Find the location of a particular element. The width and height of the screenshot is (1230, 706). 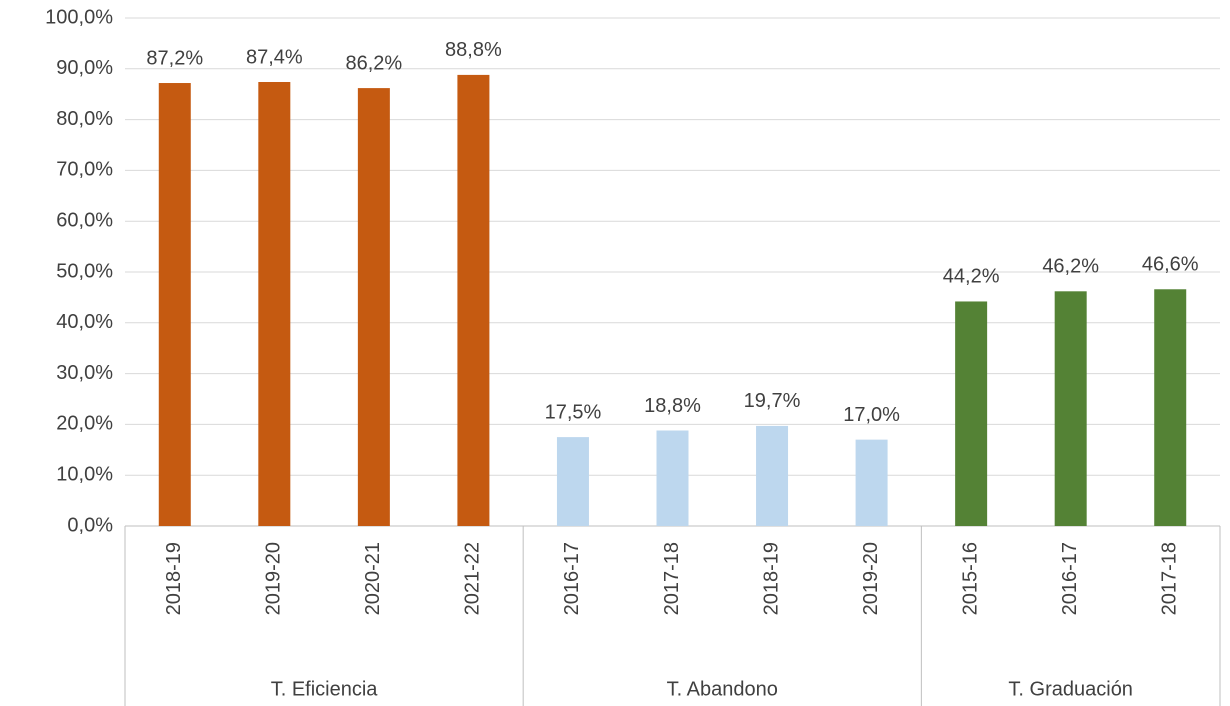

y-tick-label: 30,0% is located at coordinates (84, 373).